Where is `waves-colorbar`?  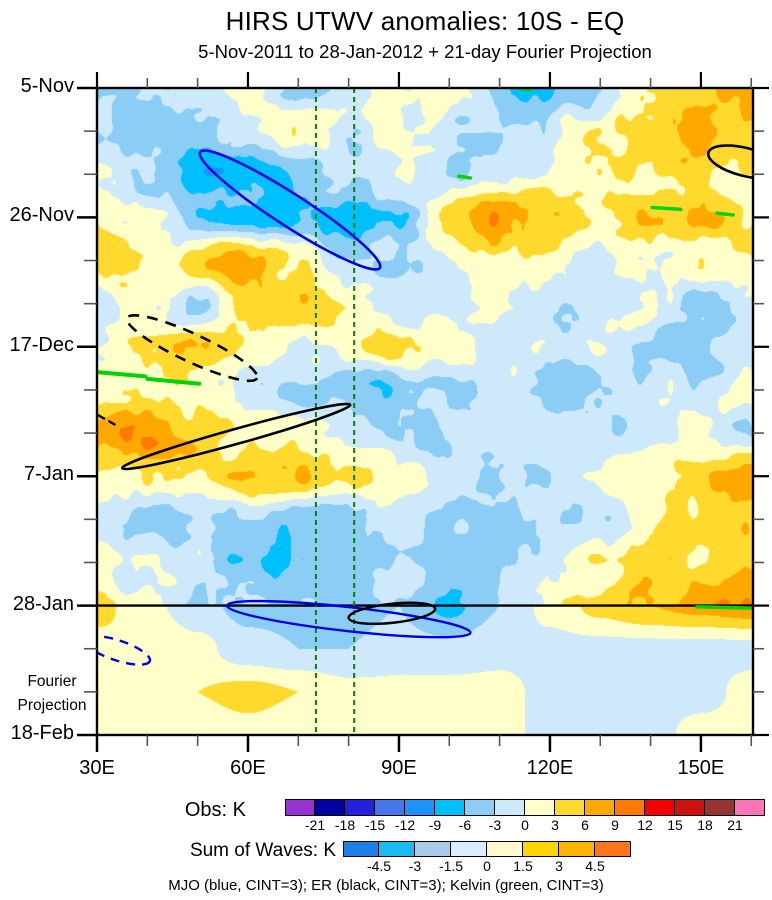 waves-colorbar is located at coordinates (487, 849).